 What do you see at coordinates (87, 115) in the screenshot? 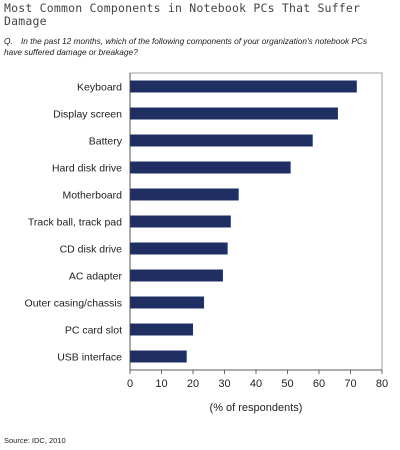
I see `category-label-1: Display screen` at bounding box center [87, 115].